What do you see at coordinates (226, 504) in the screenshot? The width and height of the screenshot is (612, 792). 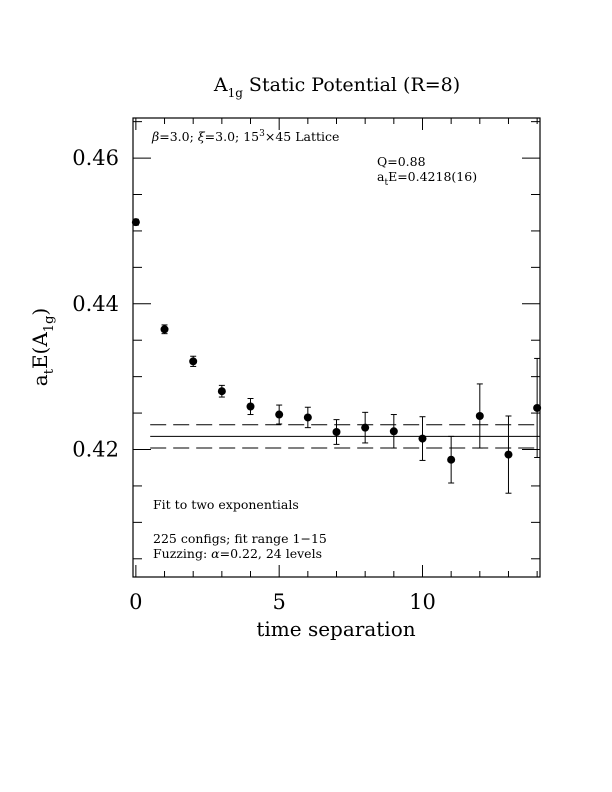 I see `fit-description: Fit to two exponentials` at bounding box center [226, 504].